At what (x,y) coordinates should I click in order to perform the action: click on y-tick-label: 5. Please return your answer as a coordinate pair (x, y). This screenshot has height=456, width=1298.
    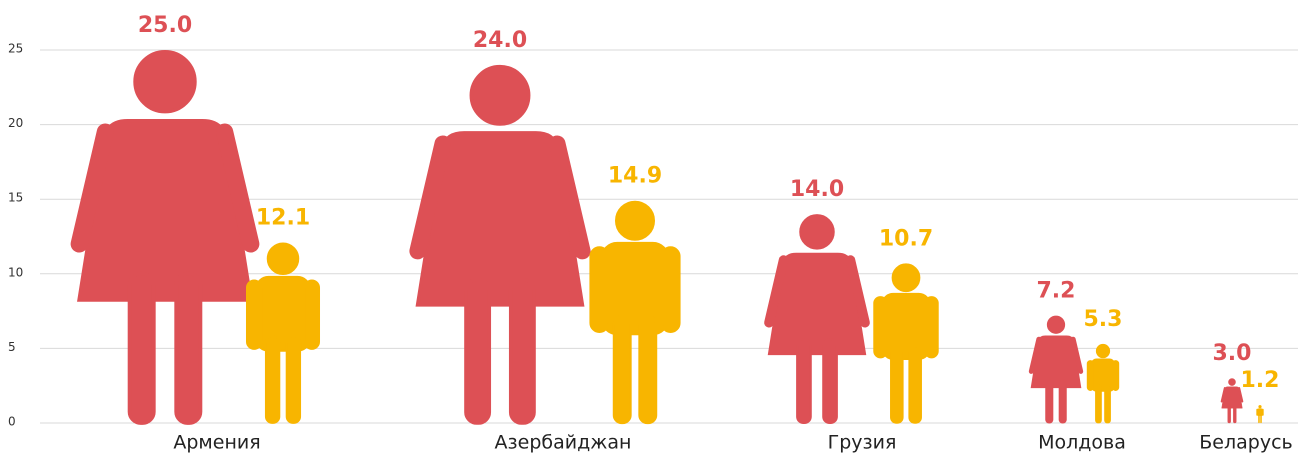
    Looking at the image, I should click on (12, 347).